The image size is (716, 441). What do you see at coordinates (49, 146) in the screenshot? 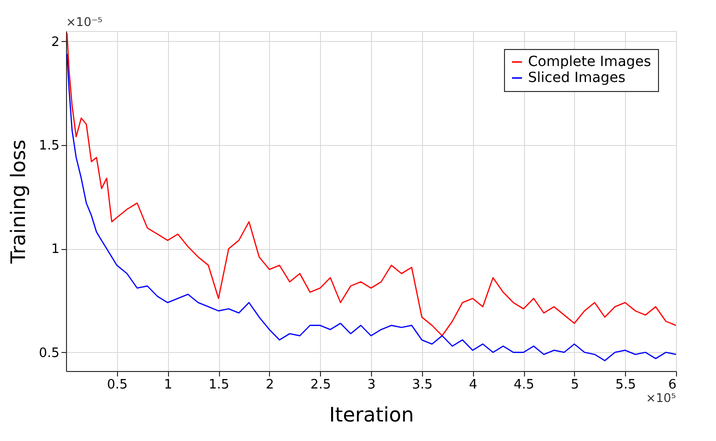
I see `y-tick-label: 1.5` at bounding box center [49, 146].